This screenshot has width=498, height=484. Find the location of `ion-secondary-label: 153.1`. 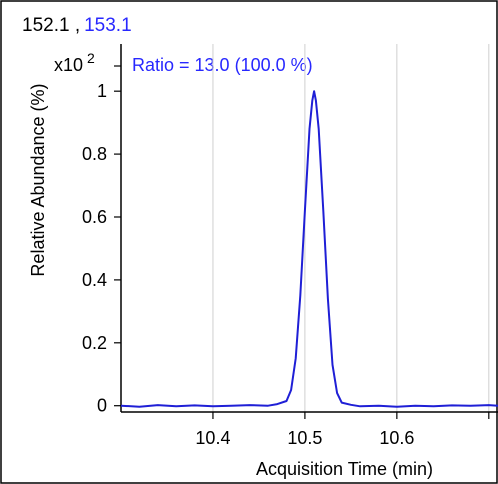

ion-secondary-label: 153.1 is located at coordinates (108, 25).